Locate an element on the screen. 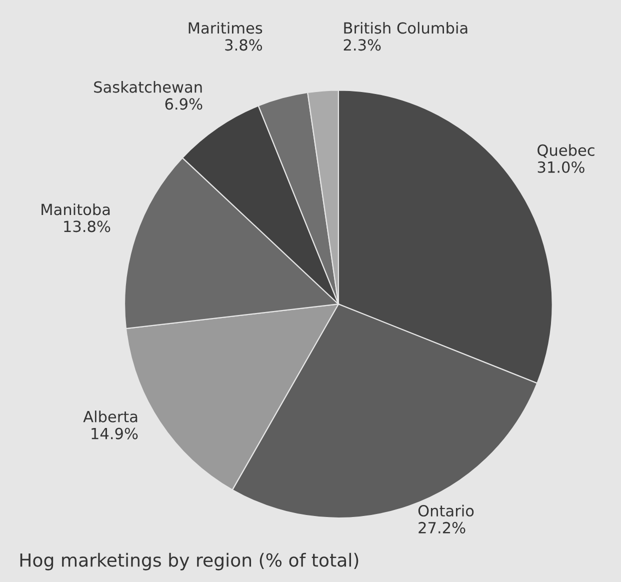 The image size is (621, 582). data-label: 3.8% is located at coordinates (243, 45).